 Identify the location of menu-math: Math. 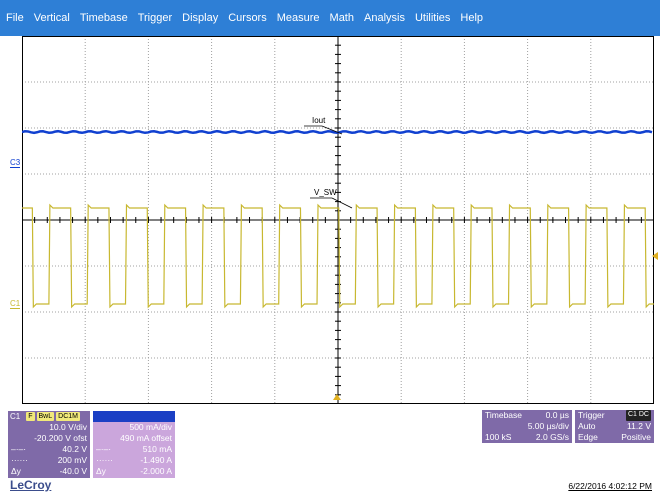
(341, 18).